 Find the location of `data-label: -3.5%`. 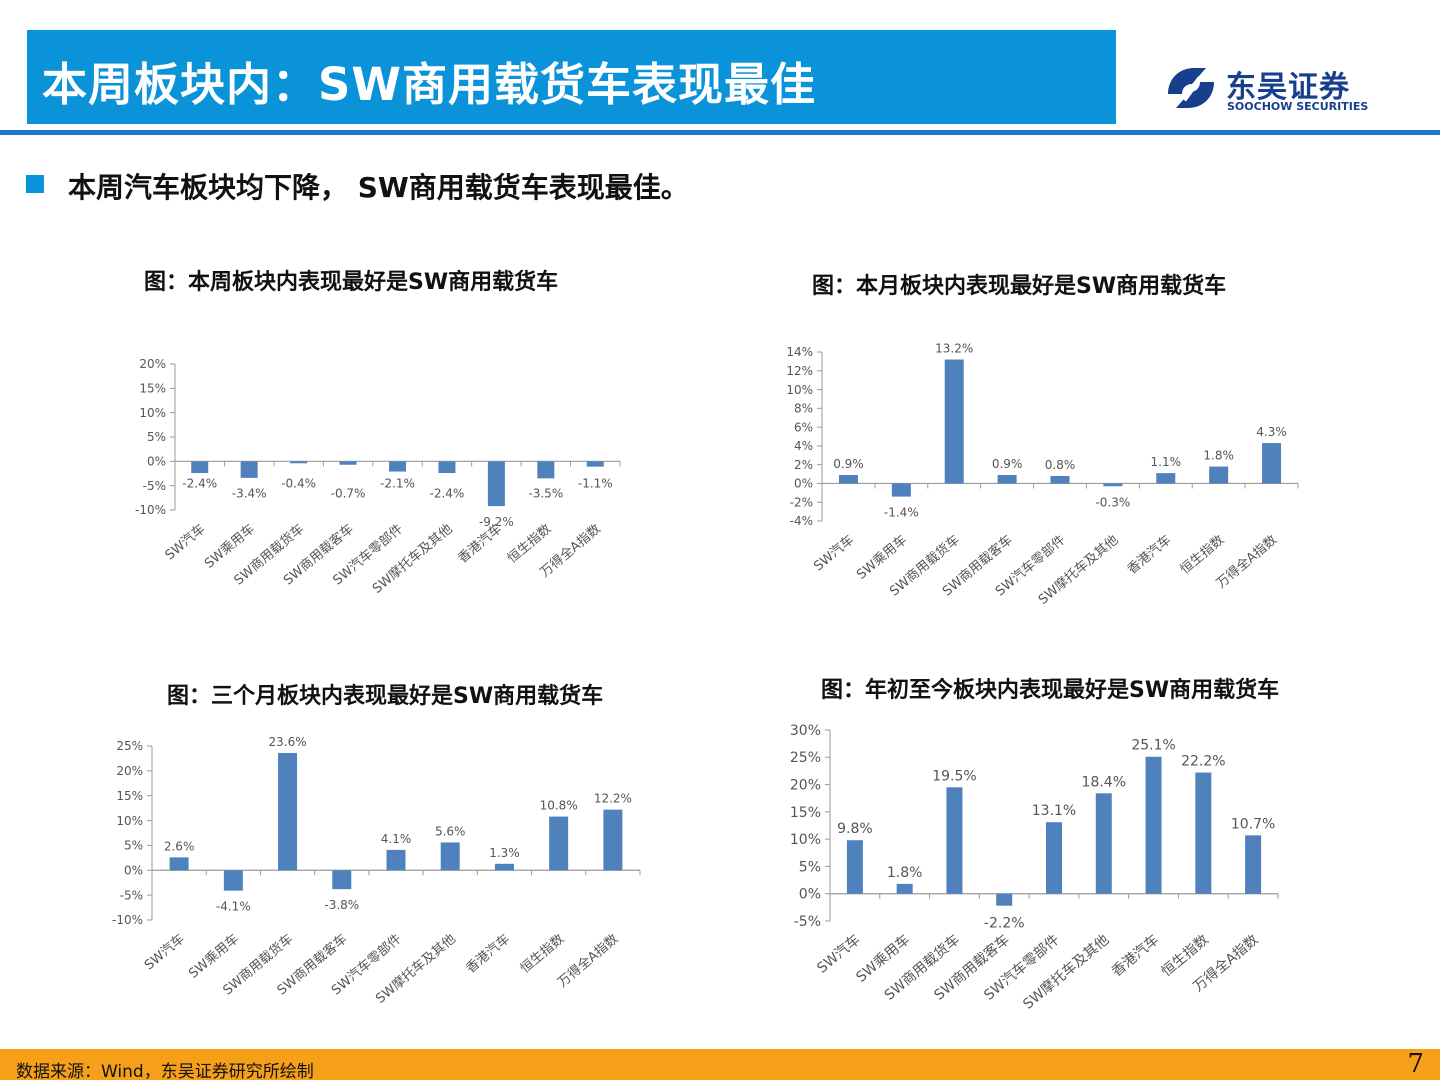

data-label: -3.5% is located at coordinates (545, 493).